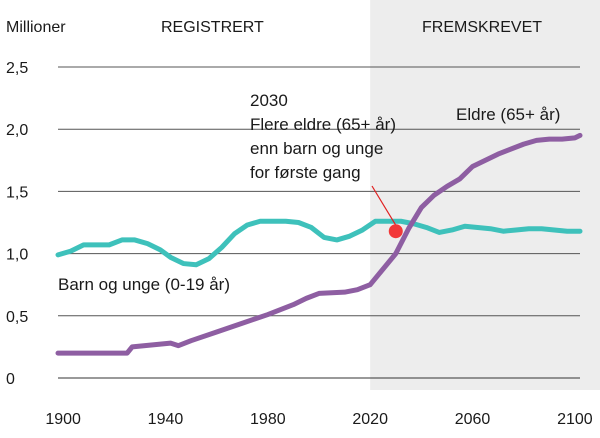 The image size is (600, 438). I want to click on annotation-line-2: Flere eldre (65+ år), so click(323, 124).